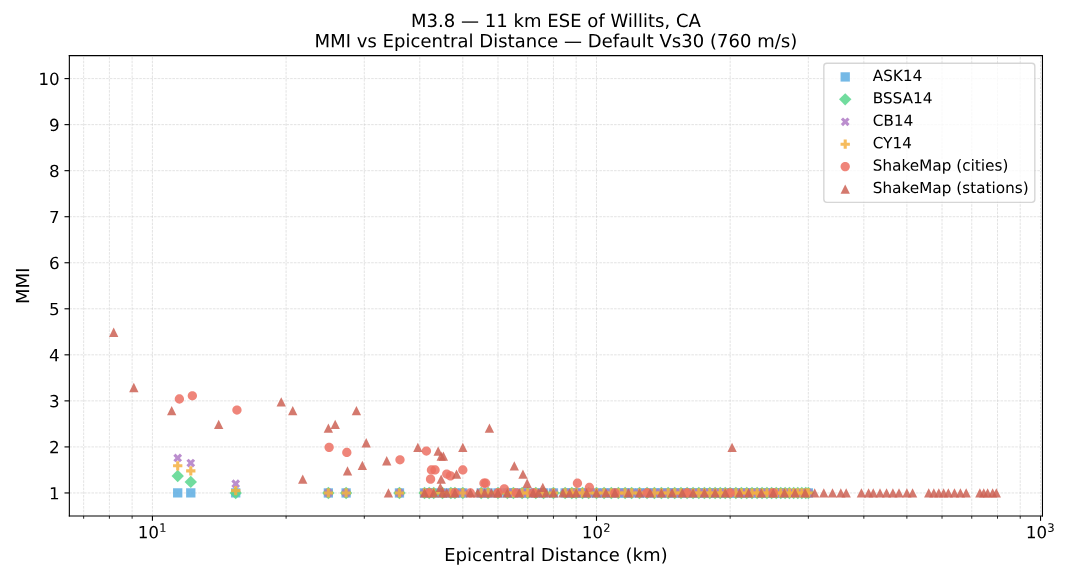  Describe the element at coordinates (54, 447) in the screenshot. I see `y-tick-label: 2` at that location.